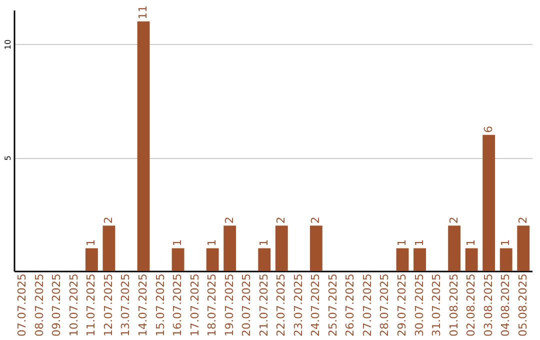  Describe the element at coordinates (143, 305) in the screenshot. I see `x-tick-label: 14.07.2025` at that location.